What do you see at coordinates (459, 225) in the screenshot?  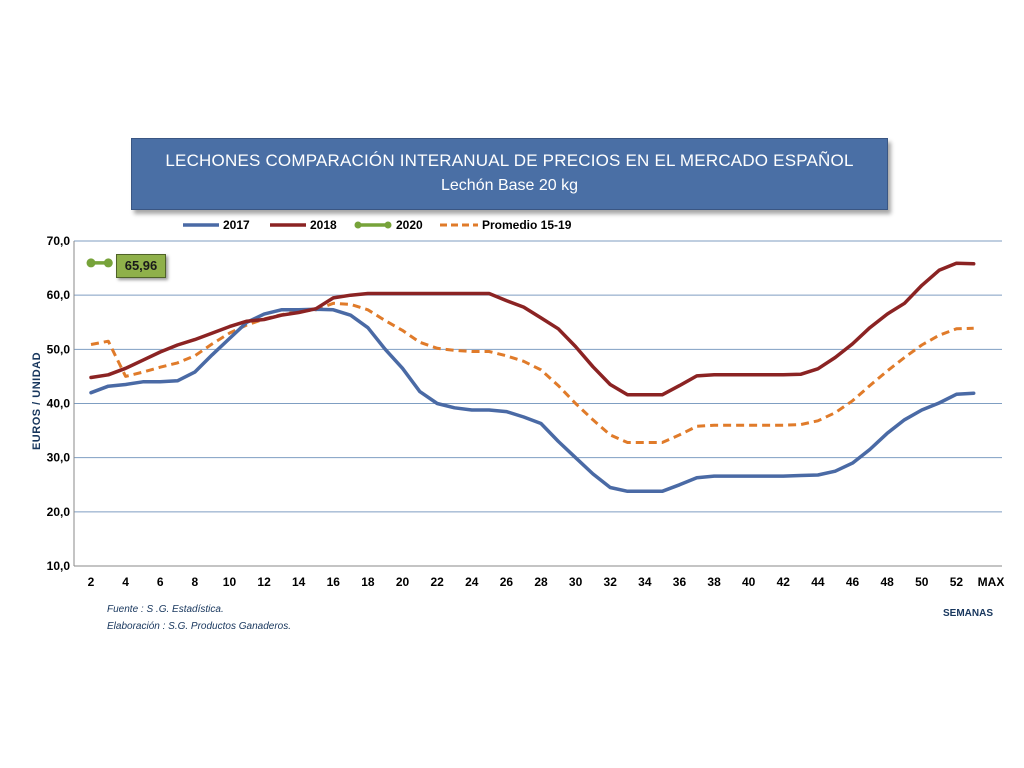 I see `legend-swatch-promedio` at bounding box center [459, 225].